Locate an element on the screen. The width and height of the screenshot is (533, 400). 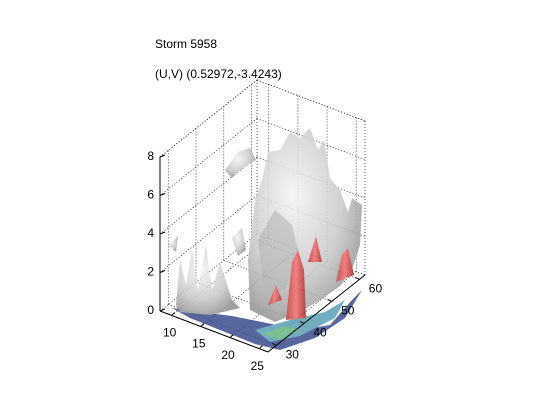
y-tick-label: 40 is located at coordinates (320, 333).